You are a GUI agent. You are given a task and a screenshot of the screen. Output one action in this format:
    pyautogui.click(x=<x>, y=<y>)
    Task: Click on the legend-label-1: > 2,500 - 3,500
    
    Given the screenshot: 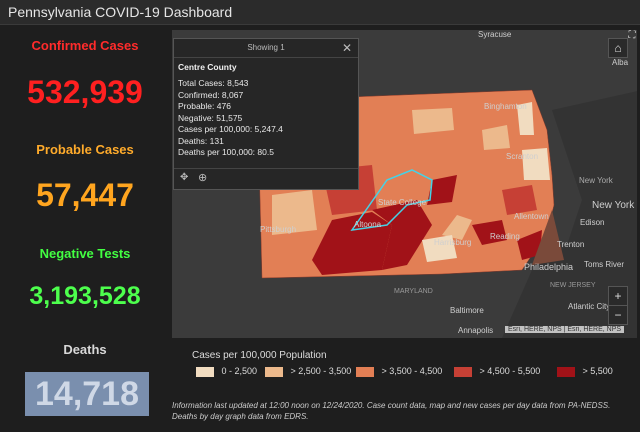 What is the action you would take?
    pyautogui.click(x=321, y=371)
    